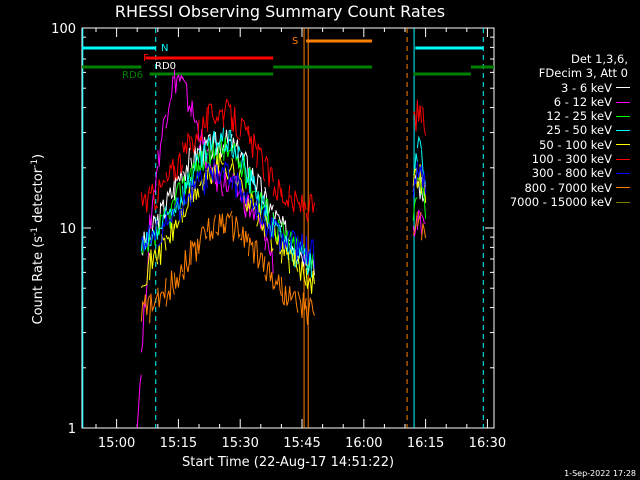  Describe the element at coordinates (301, 443) in the screenshot. I see `x-tick-label: 15:45` at that location.